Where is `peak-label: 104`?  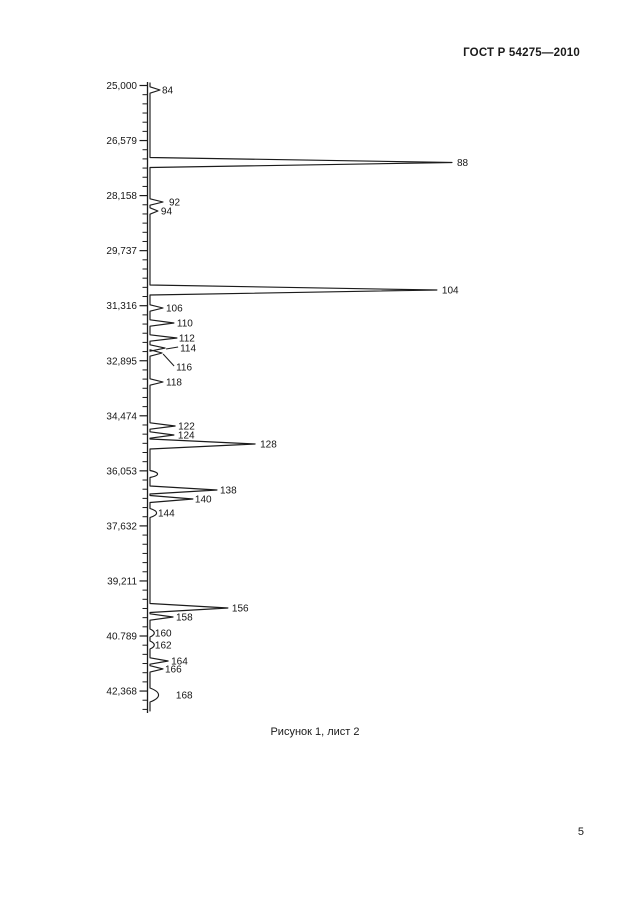
peak-label: 104 is located at coordinates (450, 291).